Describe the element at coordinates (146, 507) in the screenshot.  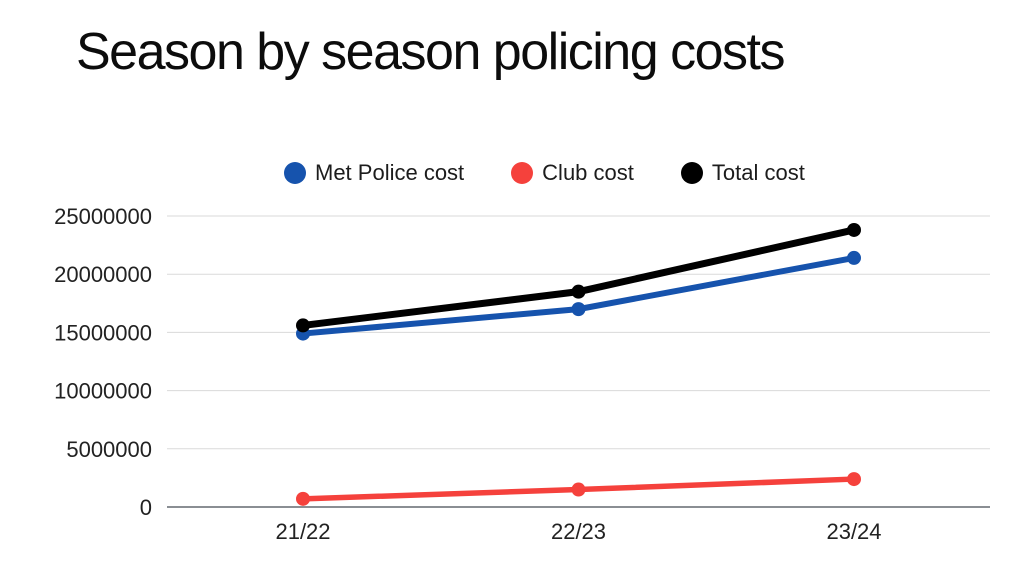
I see `y-tick-label: 0` at that location.